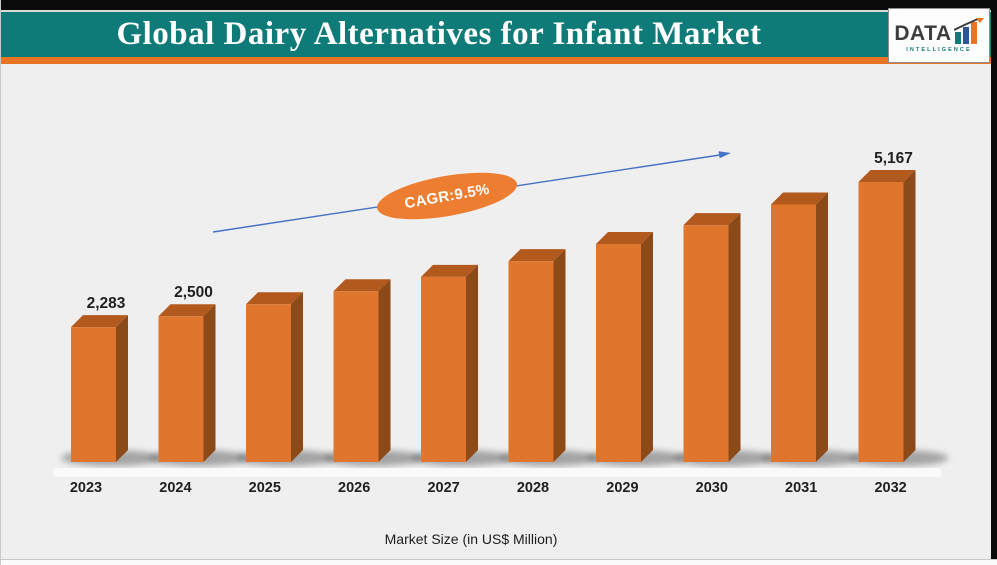 The width and height of the screenshot is (997, 565). I want to click on axis-caption: Market Size (in US$ Million), so click(471, 539).